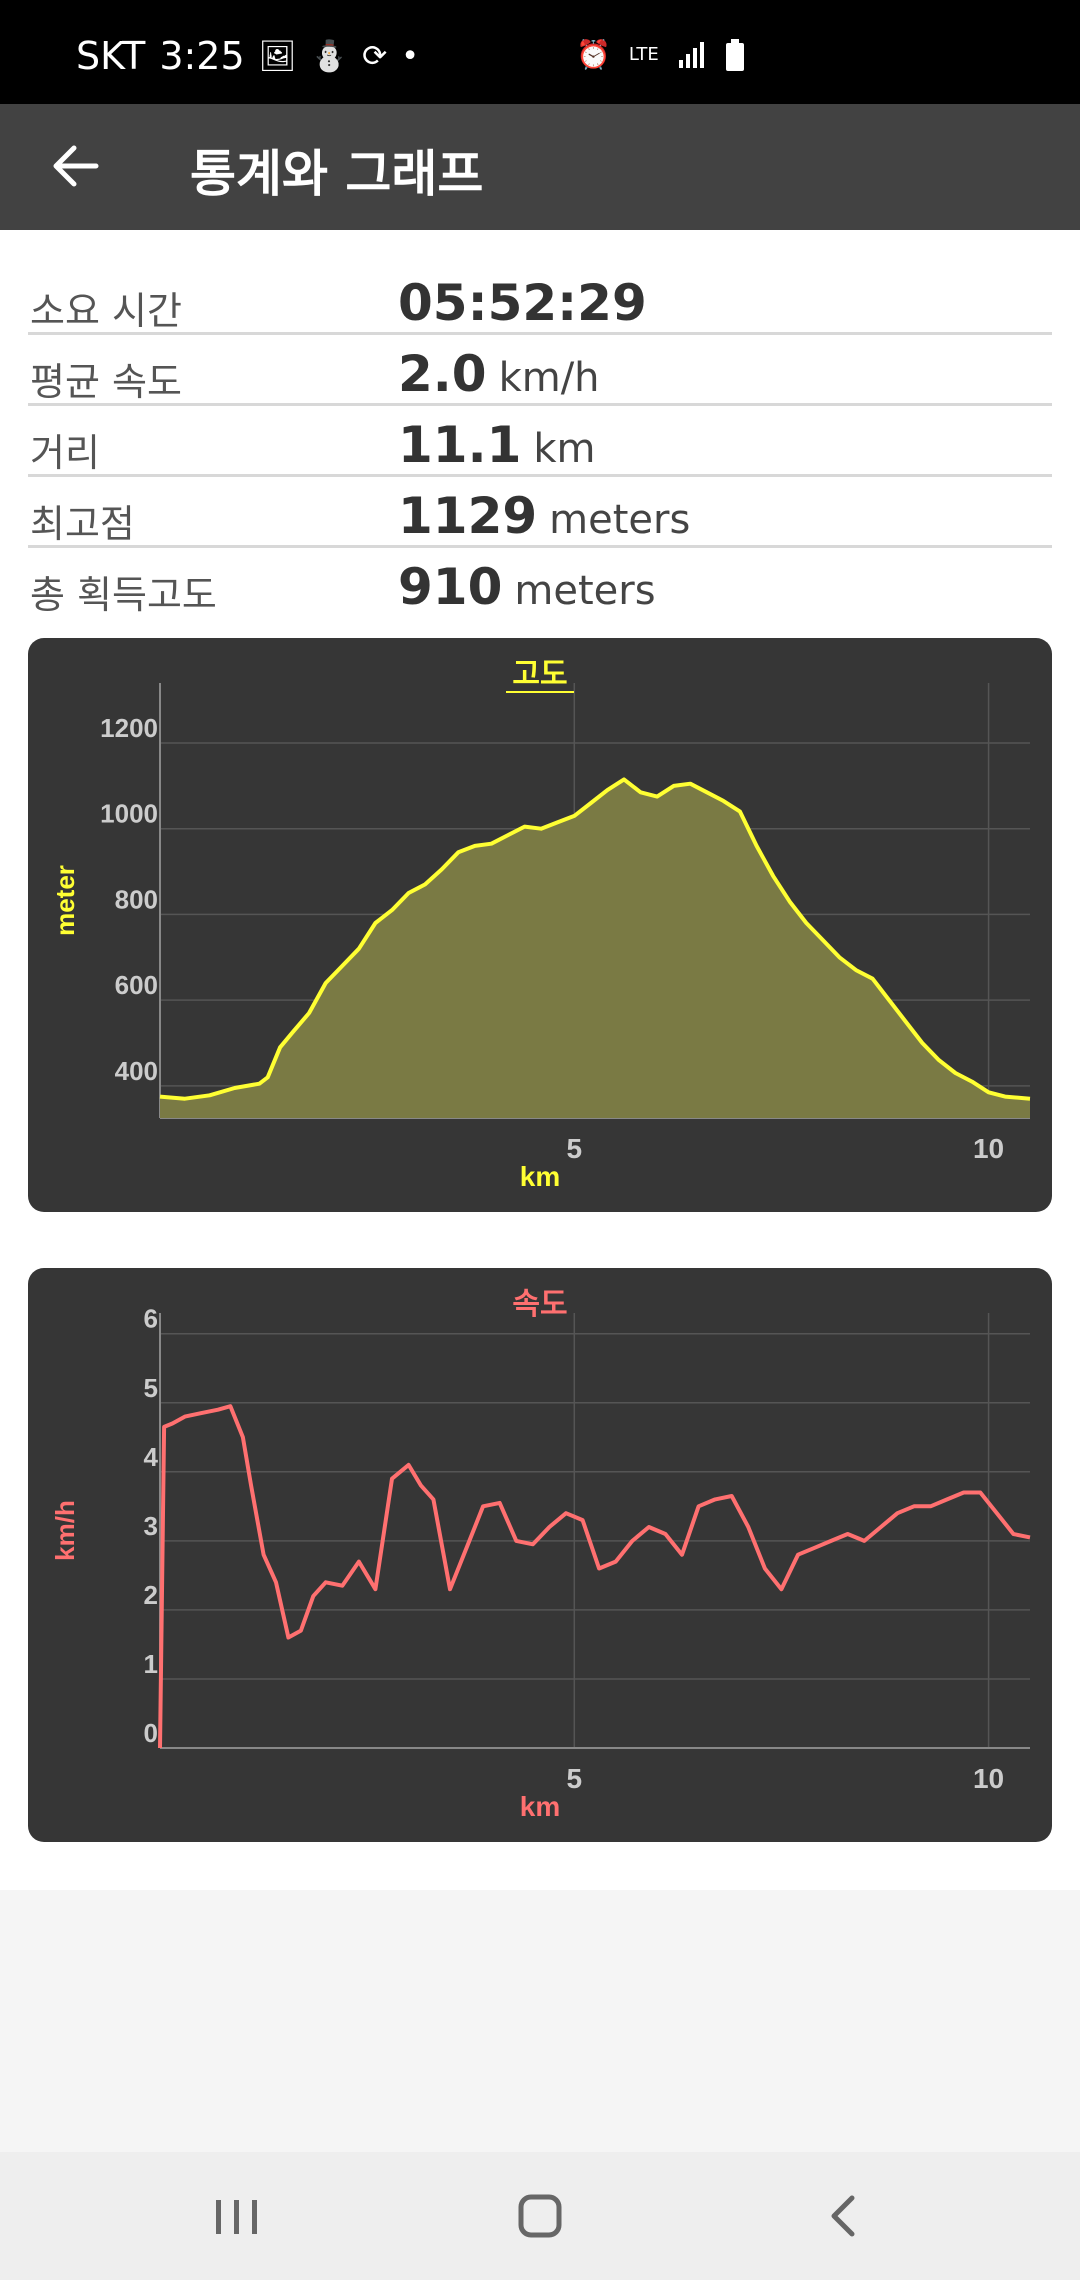 This screenshot has height=2280, width=1080. What do you see at coordinates (78, 166) in the screenshot?
I see `arrow-left-icon` at bounding box center [78, 166].